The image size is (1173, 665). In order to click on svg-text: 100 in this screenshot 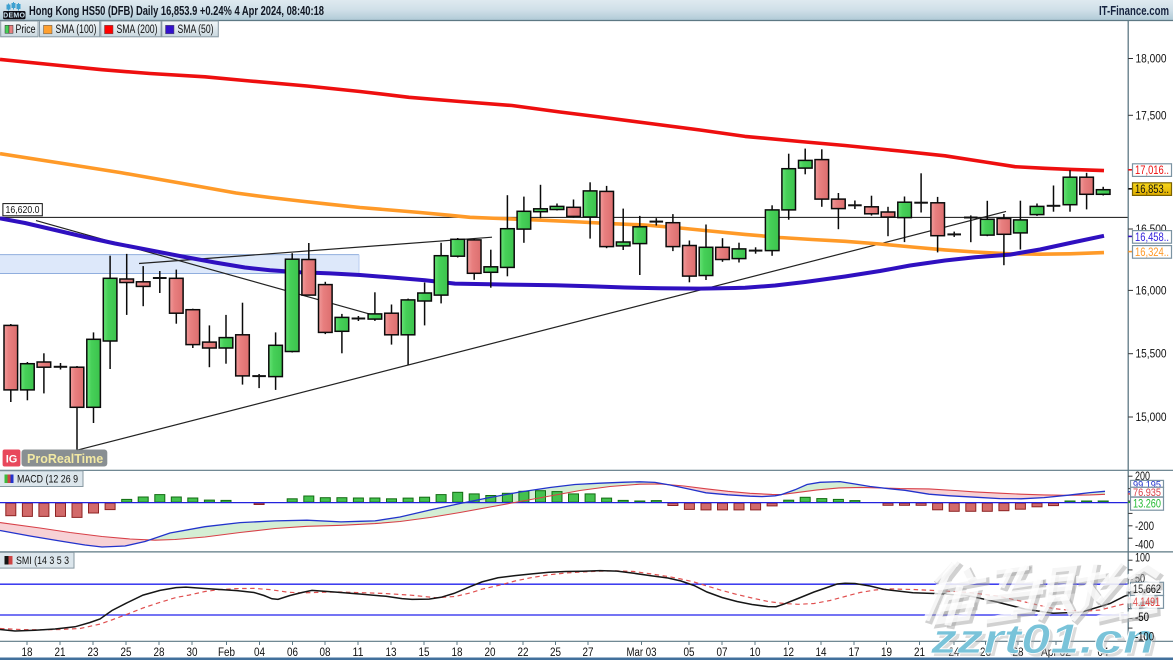, I will do `click(1142, 559)`.